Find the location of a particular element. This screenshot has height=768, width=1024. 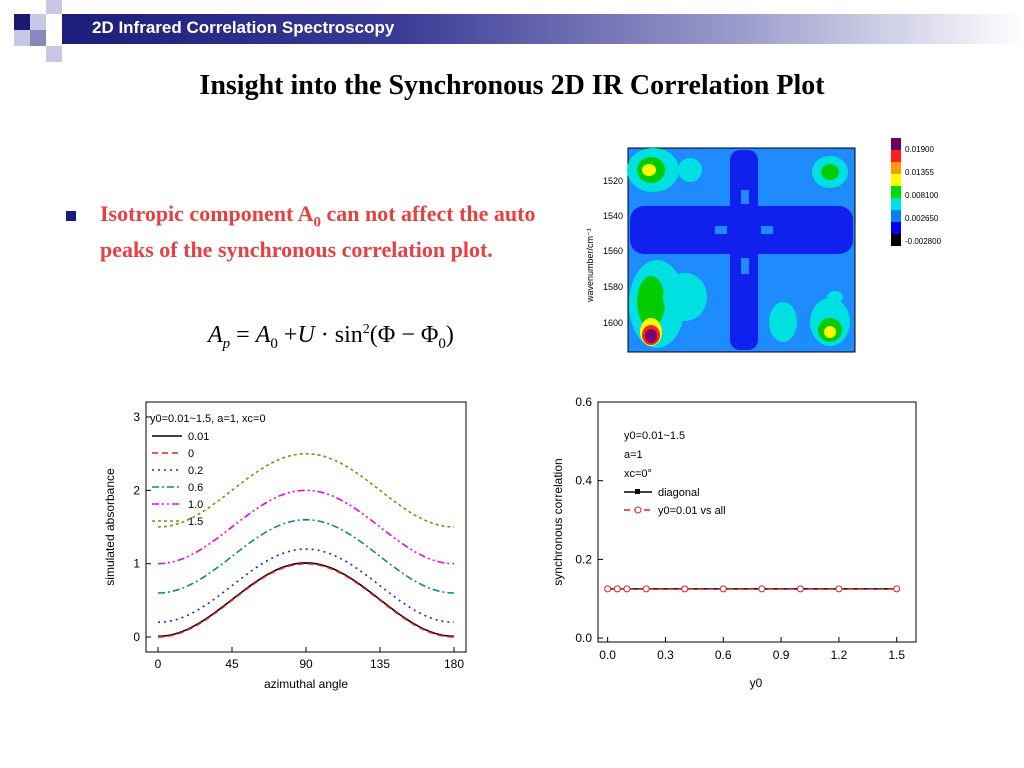

colorbar-label: 0.01900 is located at coordinates (919, 149).